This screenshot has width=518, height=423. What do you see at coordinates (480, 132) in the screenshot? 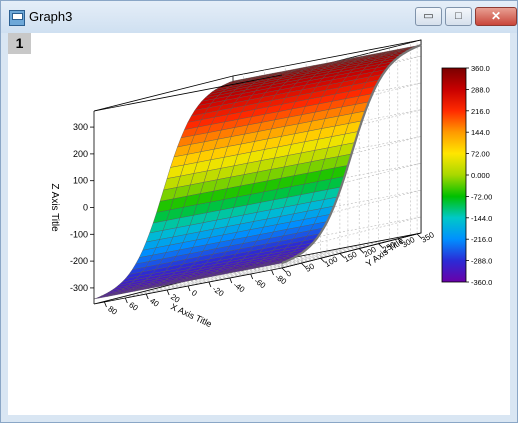
I see `colorbar-tick-label: 144.0` at bounding box center [480, 132].